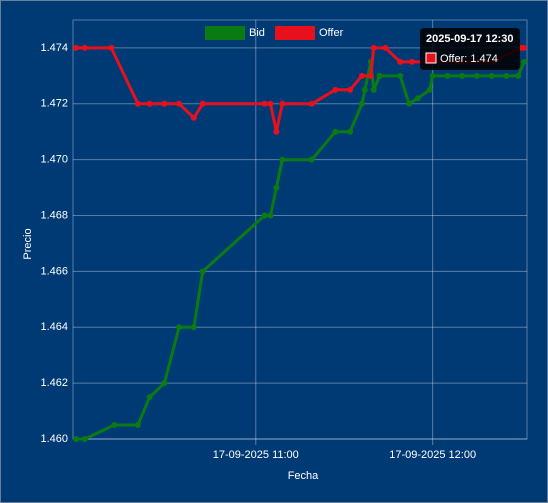  Describe the element at coordinates (54, 104) in the screenshot. I see `y-tick-label: 1.472` at that location.